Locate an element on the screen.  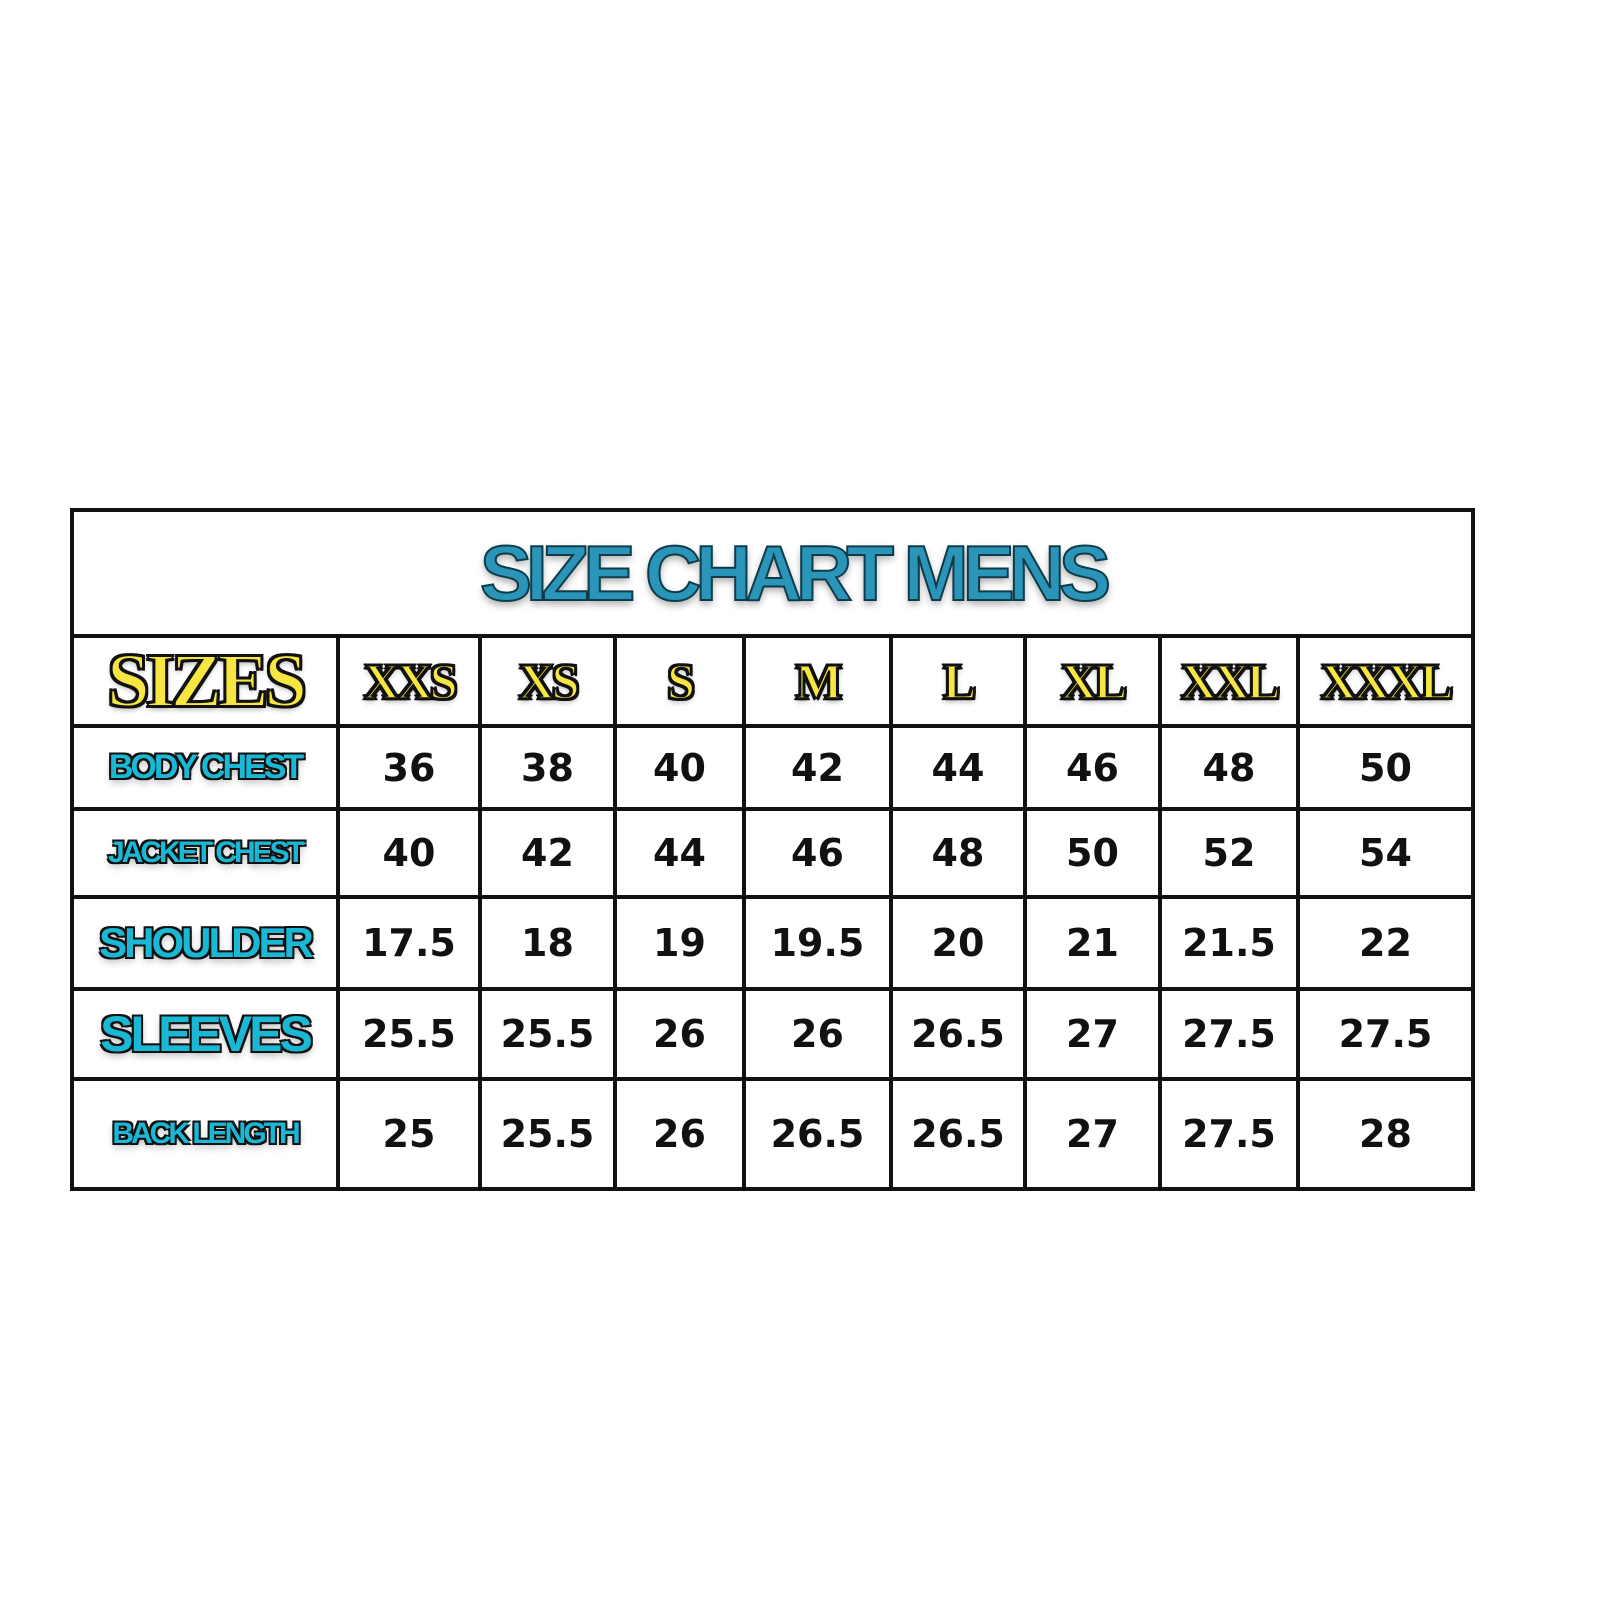
row-label: BODY CHEST is located at coordinates (207, 769).